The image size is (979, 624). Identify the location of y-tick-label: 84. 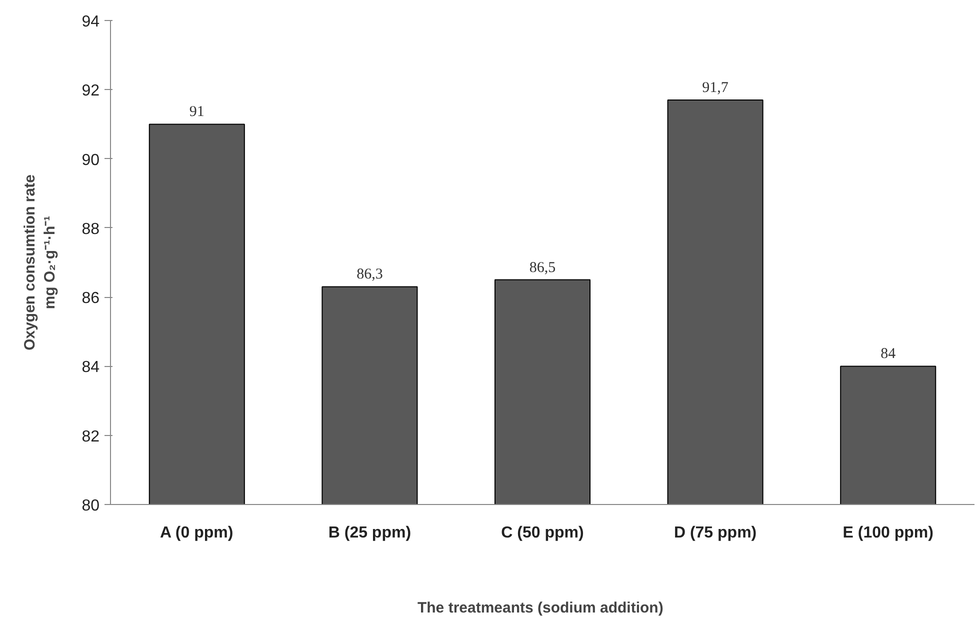
(91, 367).